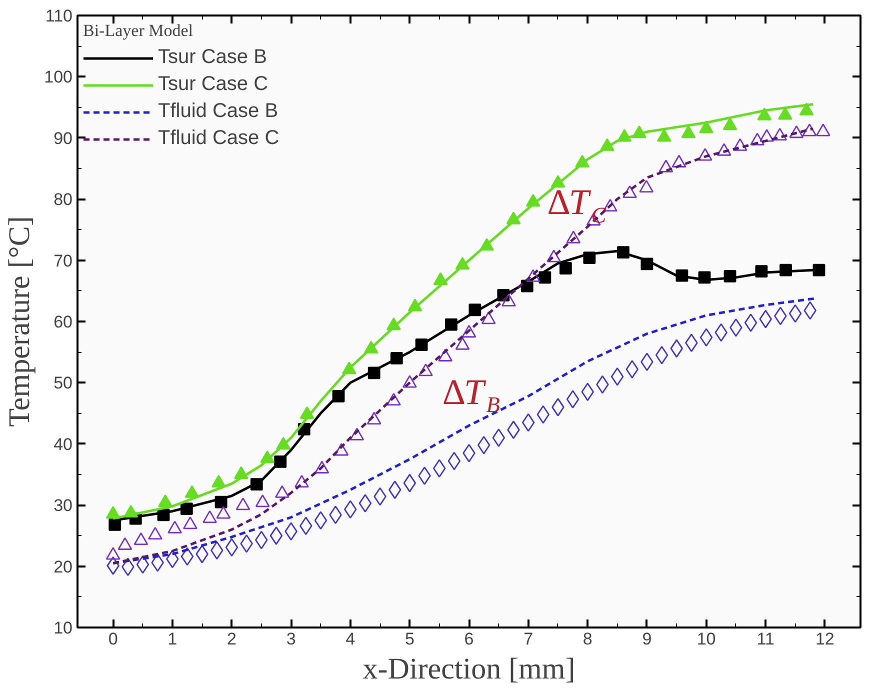 This screenshot has width=896, height=692. Describe the element at coordinates (469, 639) in the screenshot. I see `x-tick-label: 6` at that location.